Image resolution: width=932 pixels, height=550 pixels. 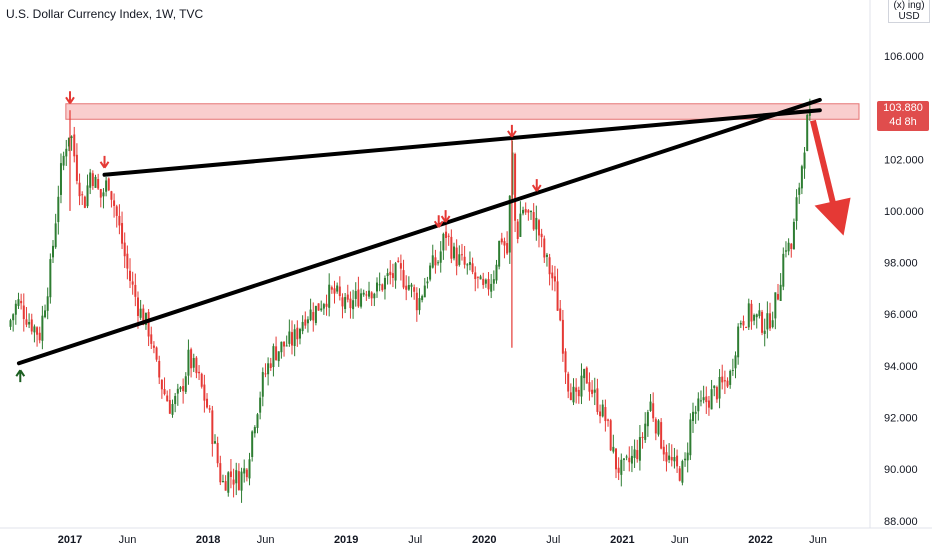 I want to click on chart-title: U.S. Dollar Currency Index, 1W, TVC, so click(x=105, y=14).